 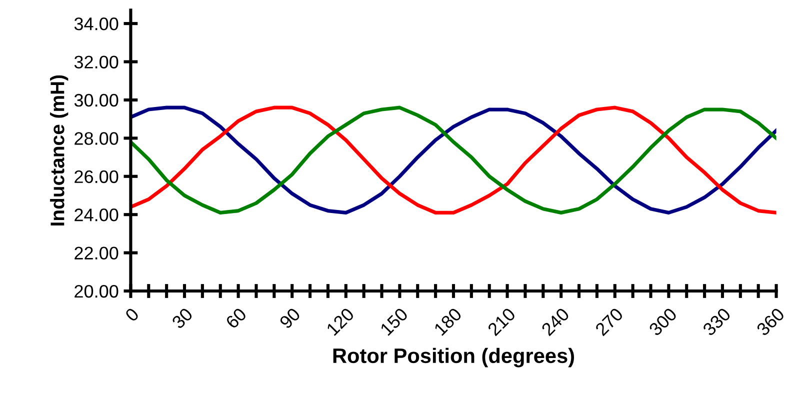 I want to click on x-axis-title: Rotor Position (degrees), so click(x=453, y=358).